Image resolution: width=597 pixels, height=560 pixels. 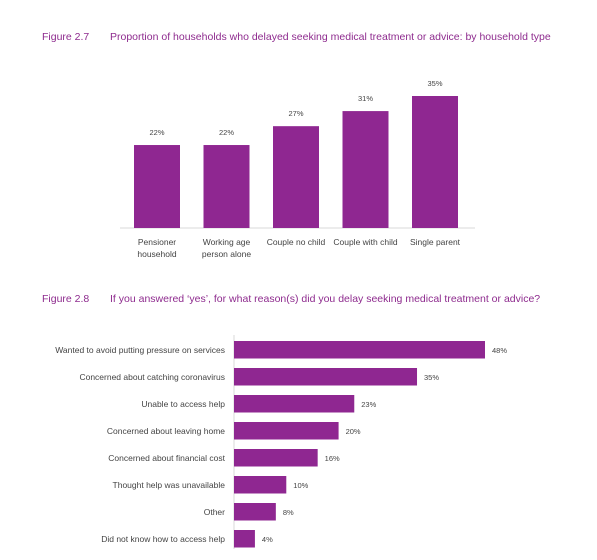 I want to click on data-label: 8%, so click(x=288, y=512).